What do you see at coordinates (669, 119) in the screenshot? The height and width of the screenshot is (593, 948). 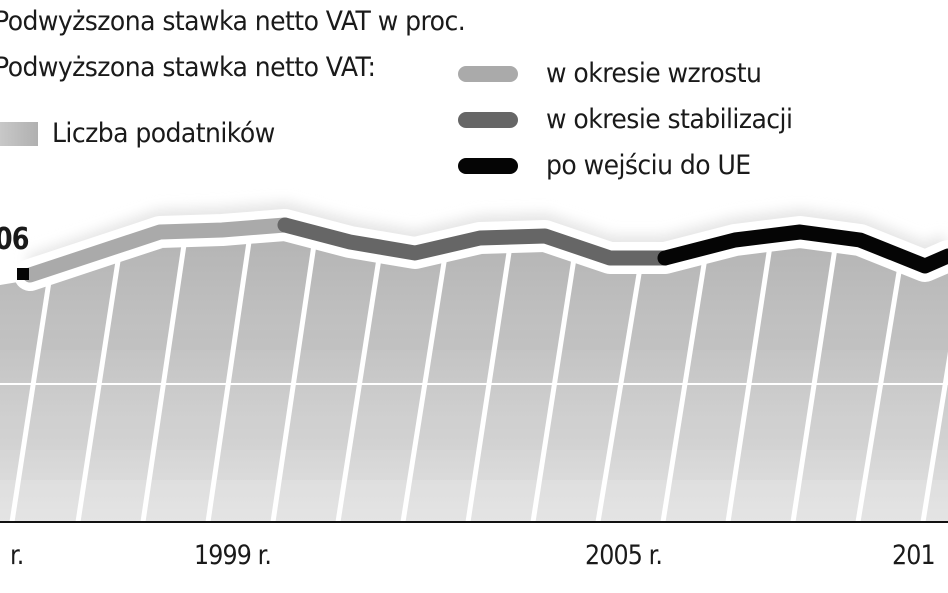 I see `legend-label-stabilization: w okresie stabilizacji` at bounding box center [669, 119].